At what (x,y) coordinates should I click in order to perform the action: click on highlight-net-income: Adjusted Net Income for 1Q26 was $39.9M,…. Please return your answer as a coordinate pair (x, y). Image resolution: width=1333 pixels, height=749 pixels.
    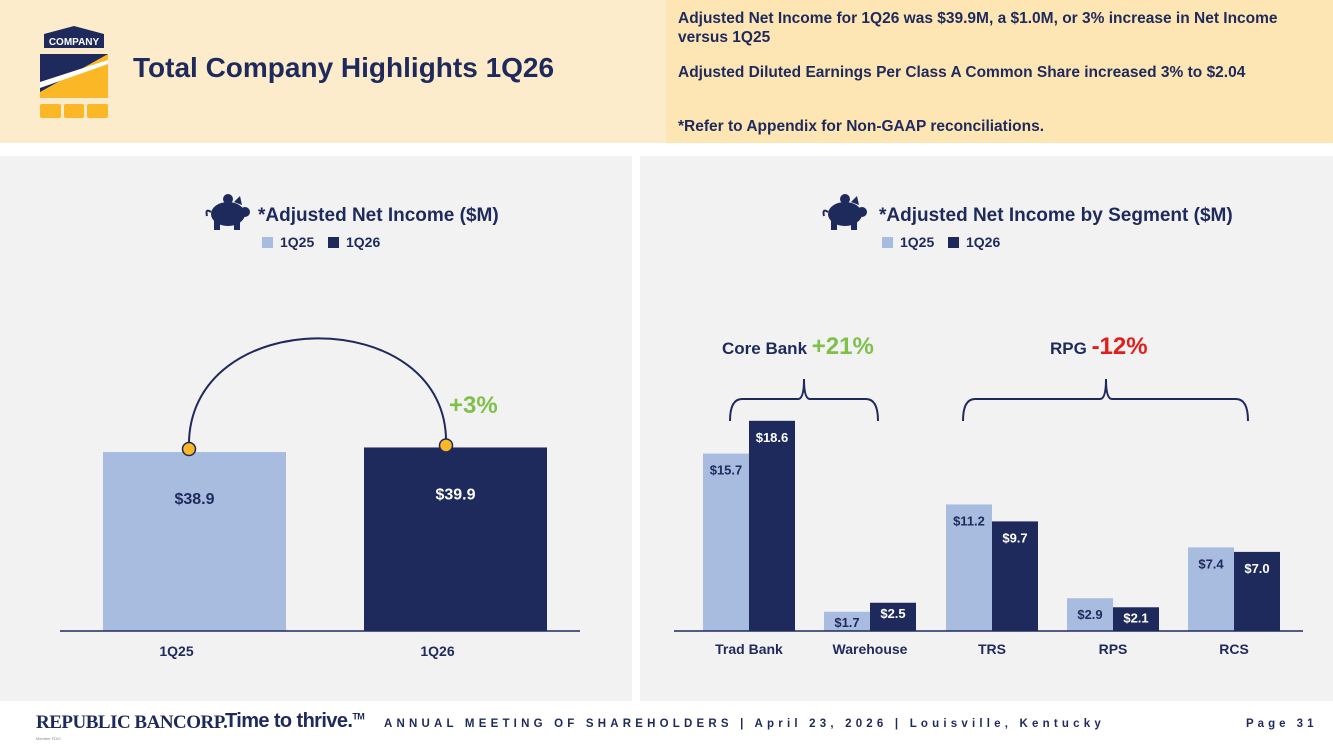
    Looking at the image, I should click on (978, 28).